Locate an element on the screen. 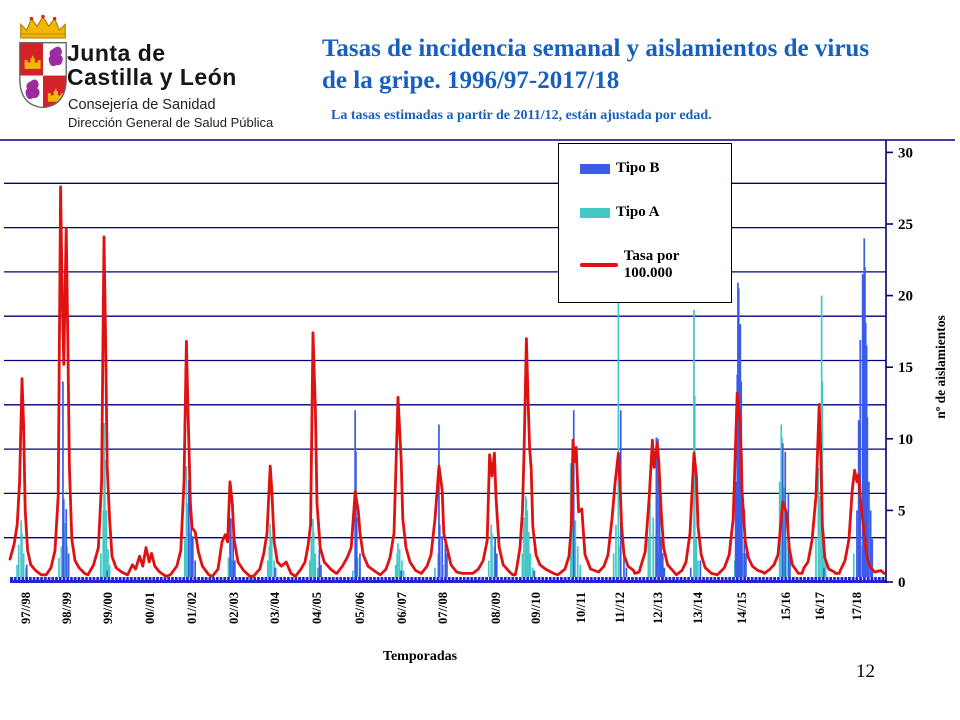 The height and width of the screenshot is (720, 960). x-axis-season-label: 09//10 is located at coordinates (536, 608).